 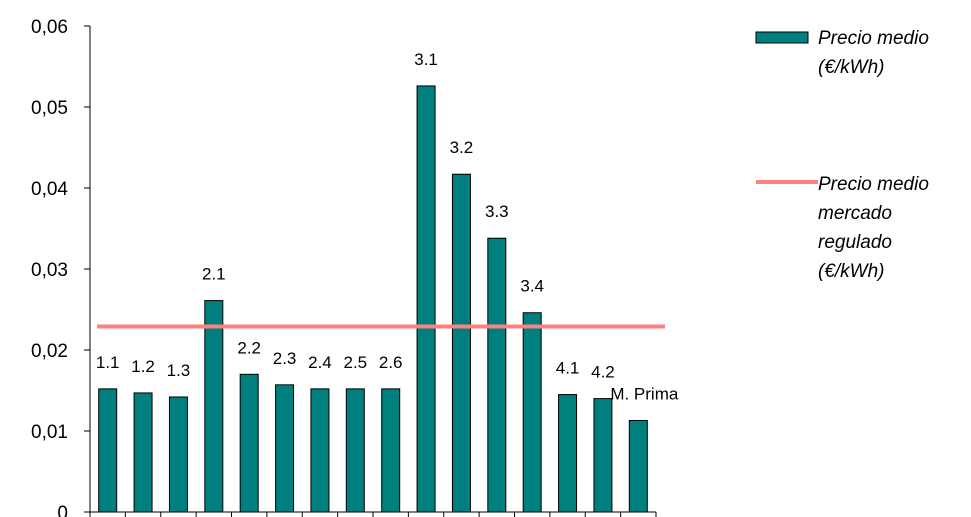 I want to click on y-tick-label: 0,04, so click(x=49, y=189).